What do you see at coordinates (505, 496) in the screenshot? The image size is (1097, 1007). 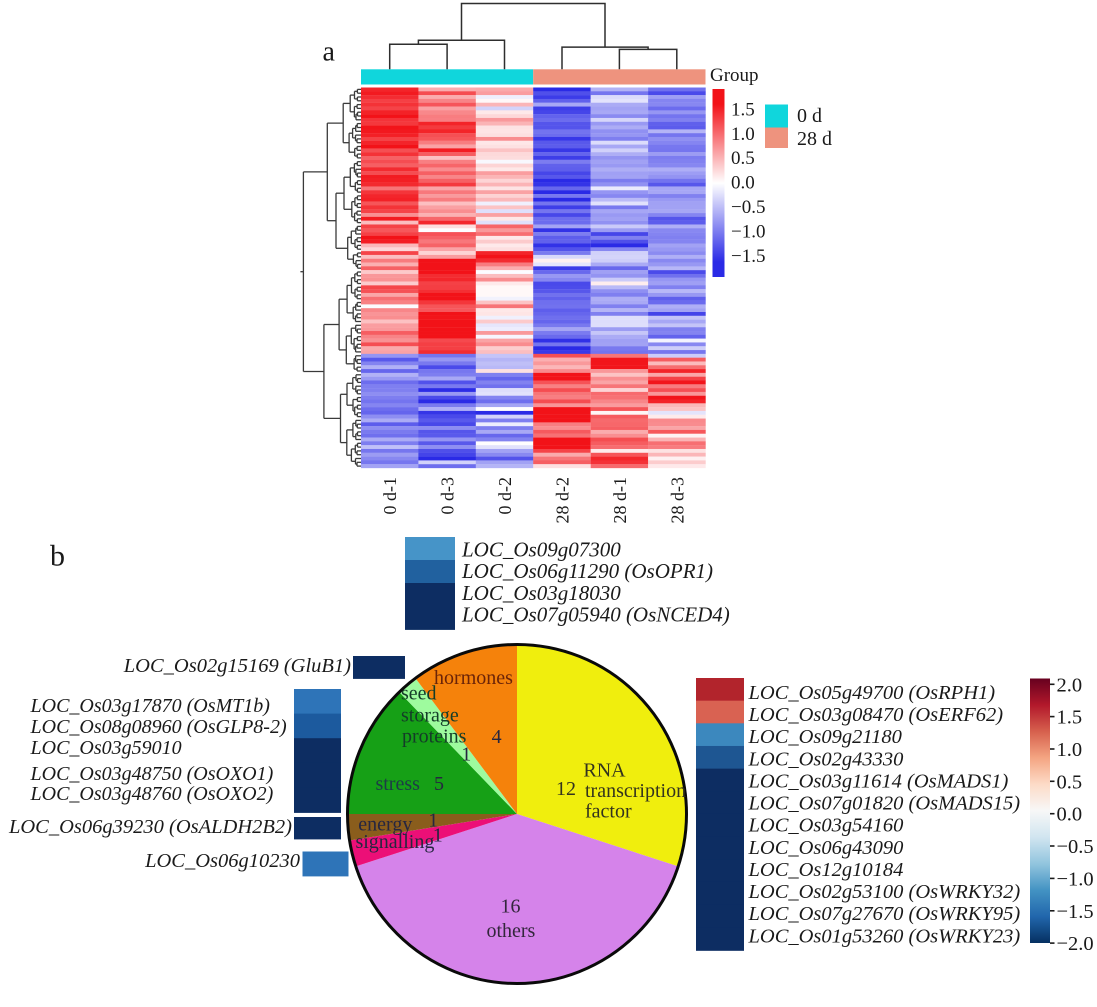 I see `svg-text: 0 d-2` at bounding box center [505, 496].